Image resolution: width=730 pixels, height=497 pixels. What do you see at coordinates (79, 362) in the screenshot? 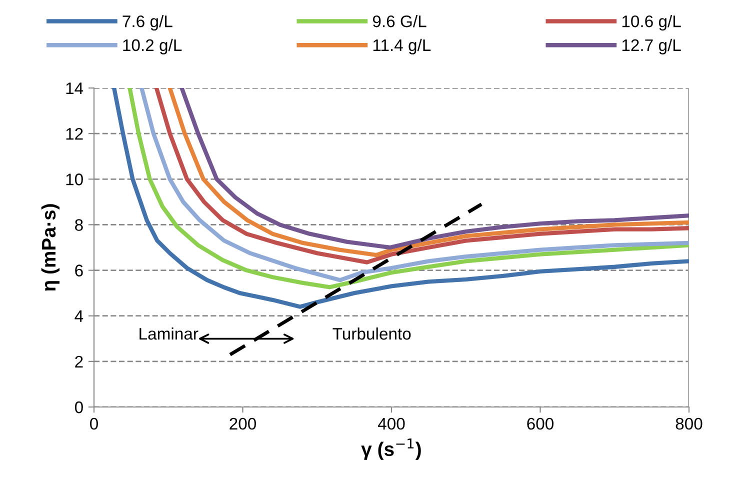
I see `y-tick-label: 2` at bounding box center [79, 362].